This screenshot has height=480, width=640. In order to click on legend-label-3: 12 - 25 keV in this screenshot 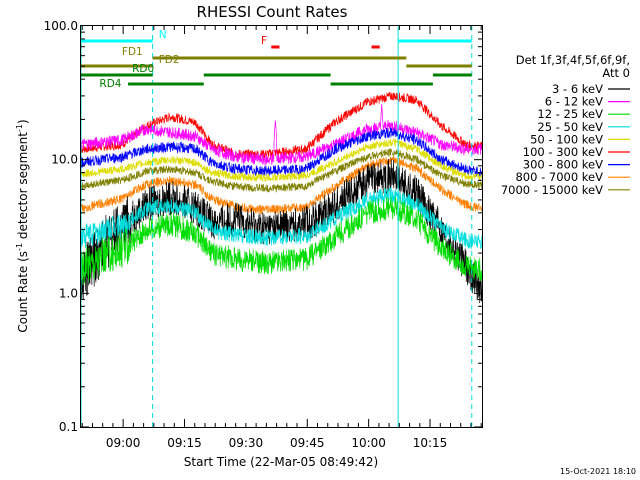, I will do `click(570, 114)`.